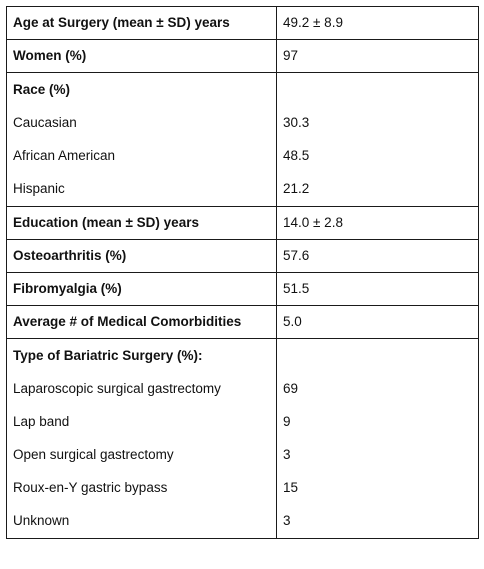  I want to click on table-row: Laparoscopic surgical gastrectomy 69, so click(242, 388).